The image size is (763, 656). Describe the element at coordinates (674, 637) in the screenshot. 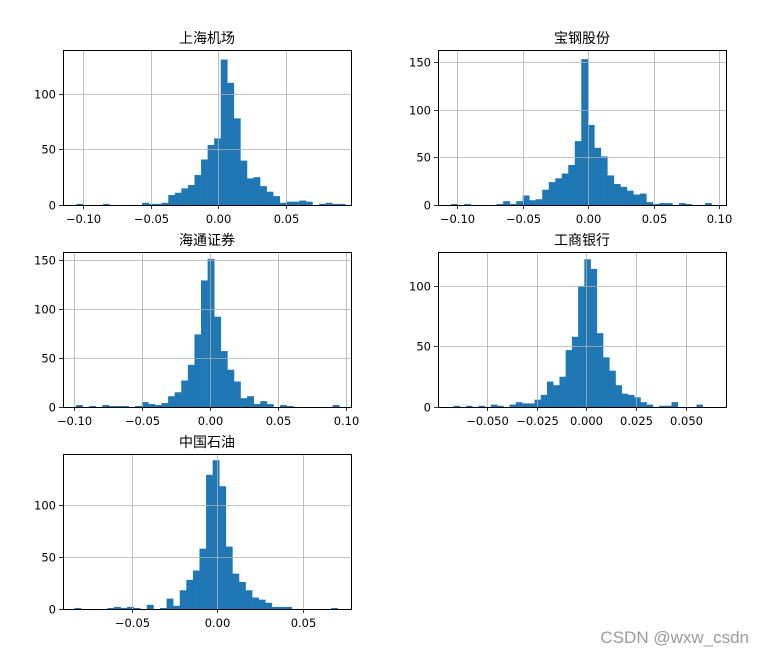

I see `watermark: CSDN @wxw_csdn` at that location.